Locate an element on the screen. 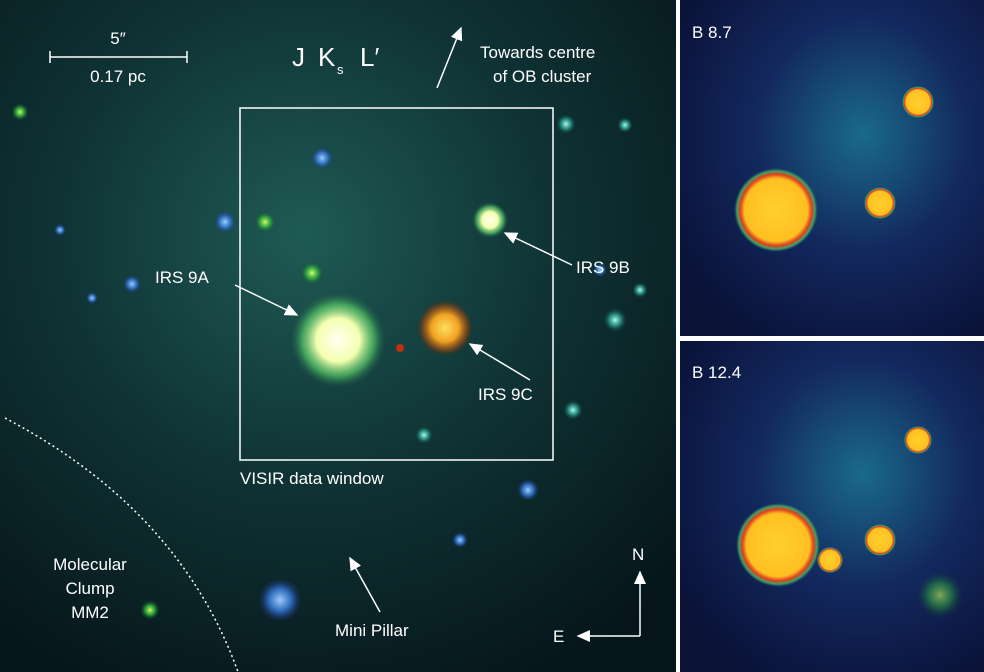 The width and height of the screenshot is (984, 672). filter-j: J is located at coordinates (298, 57).